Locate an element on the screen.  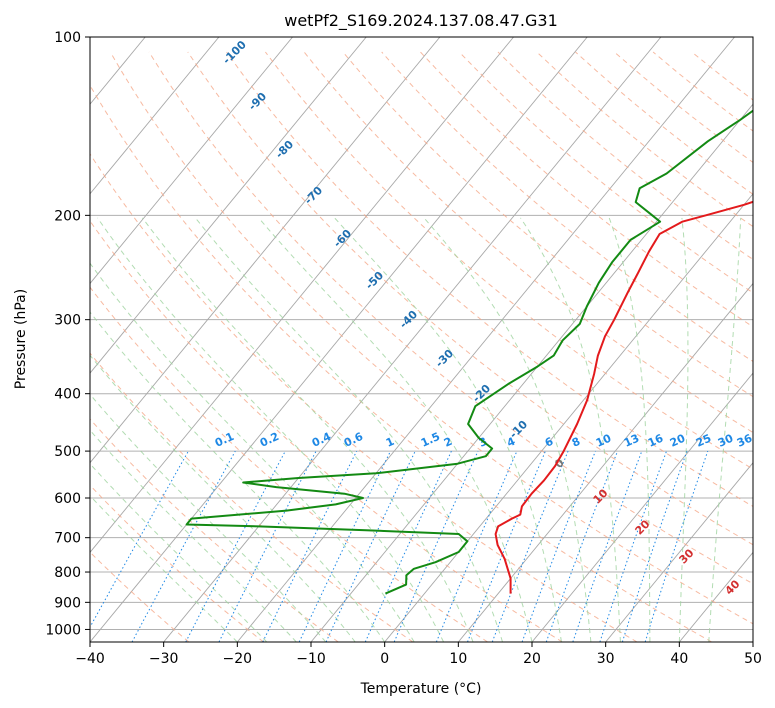
y-tick-label: 300 is located at coordinates (67, 321).